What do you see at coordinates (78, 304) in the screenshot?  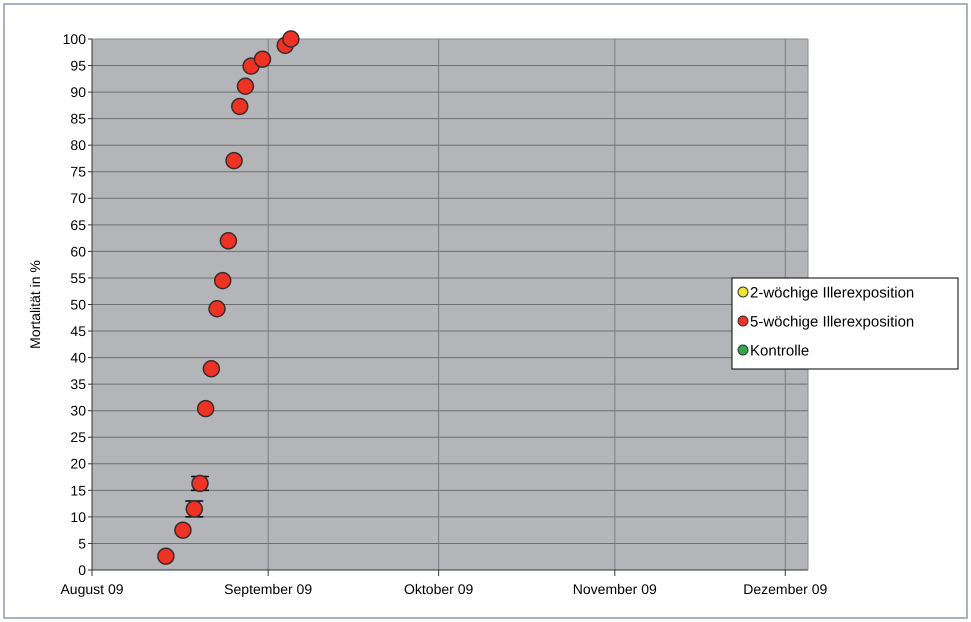 I see `y-tick-label: 50` at bounding box center [78, 304].